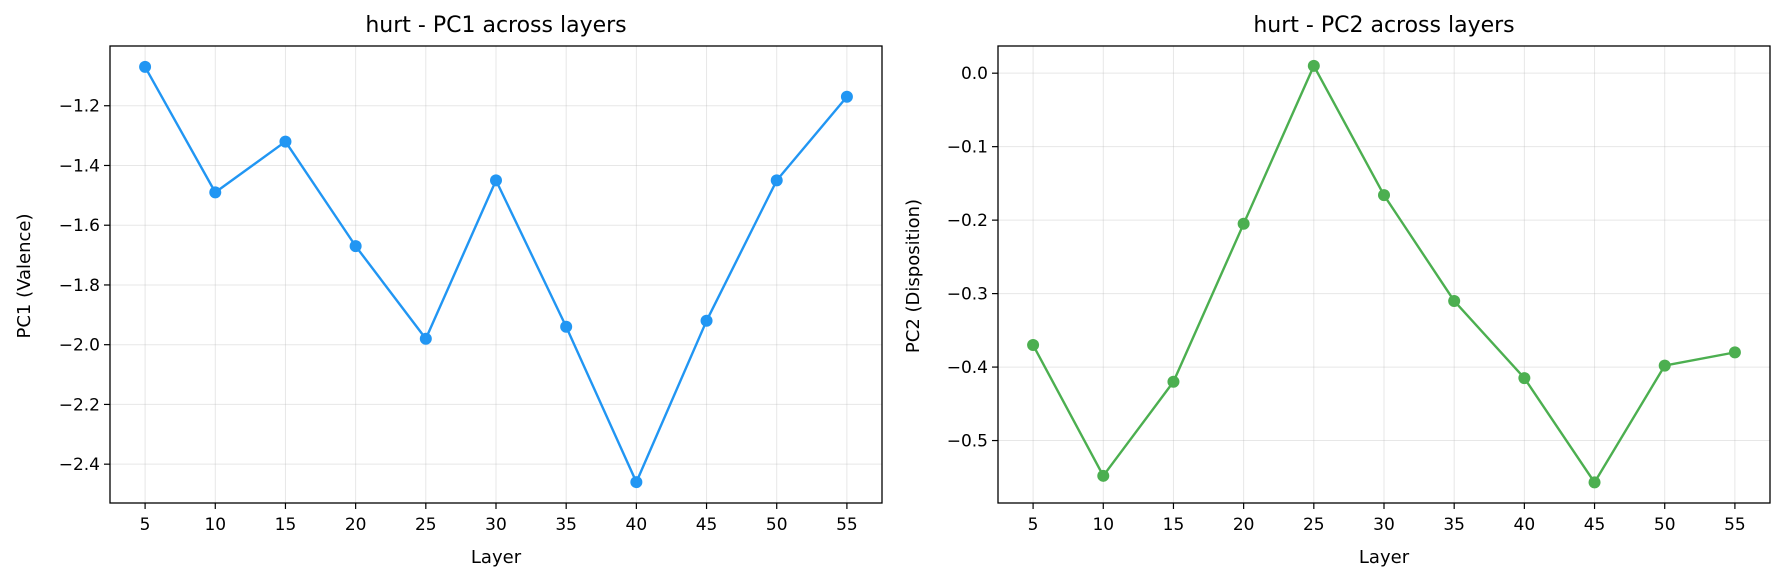 Image resolution: width=1784 pixels, height=581 pixels. Describe the element at coordinates (1454, 525) in the screenshot. I see `pc2-x-tick-label: 35` at that location.